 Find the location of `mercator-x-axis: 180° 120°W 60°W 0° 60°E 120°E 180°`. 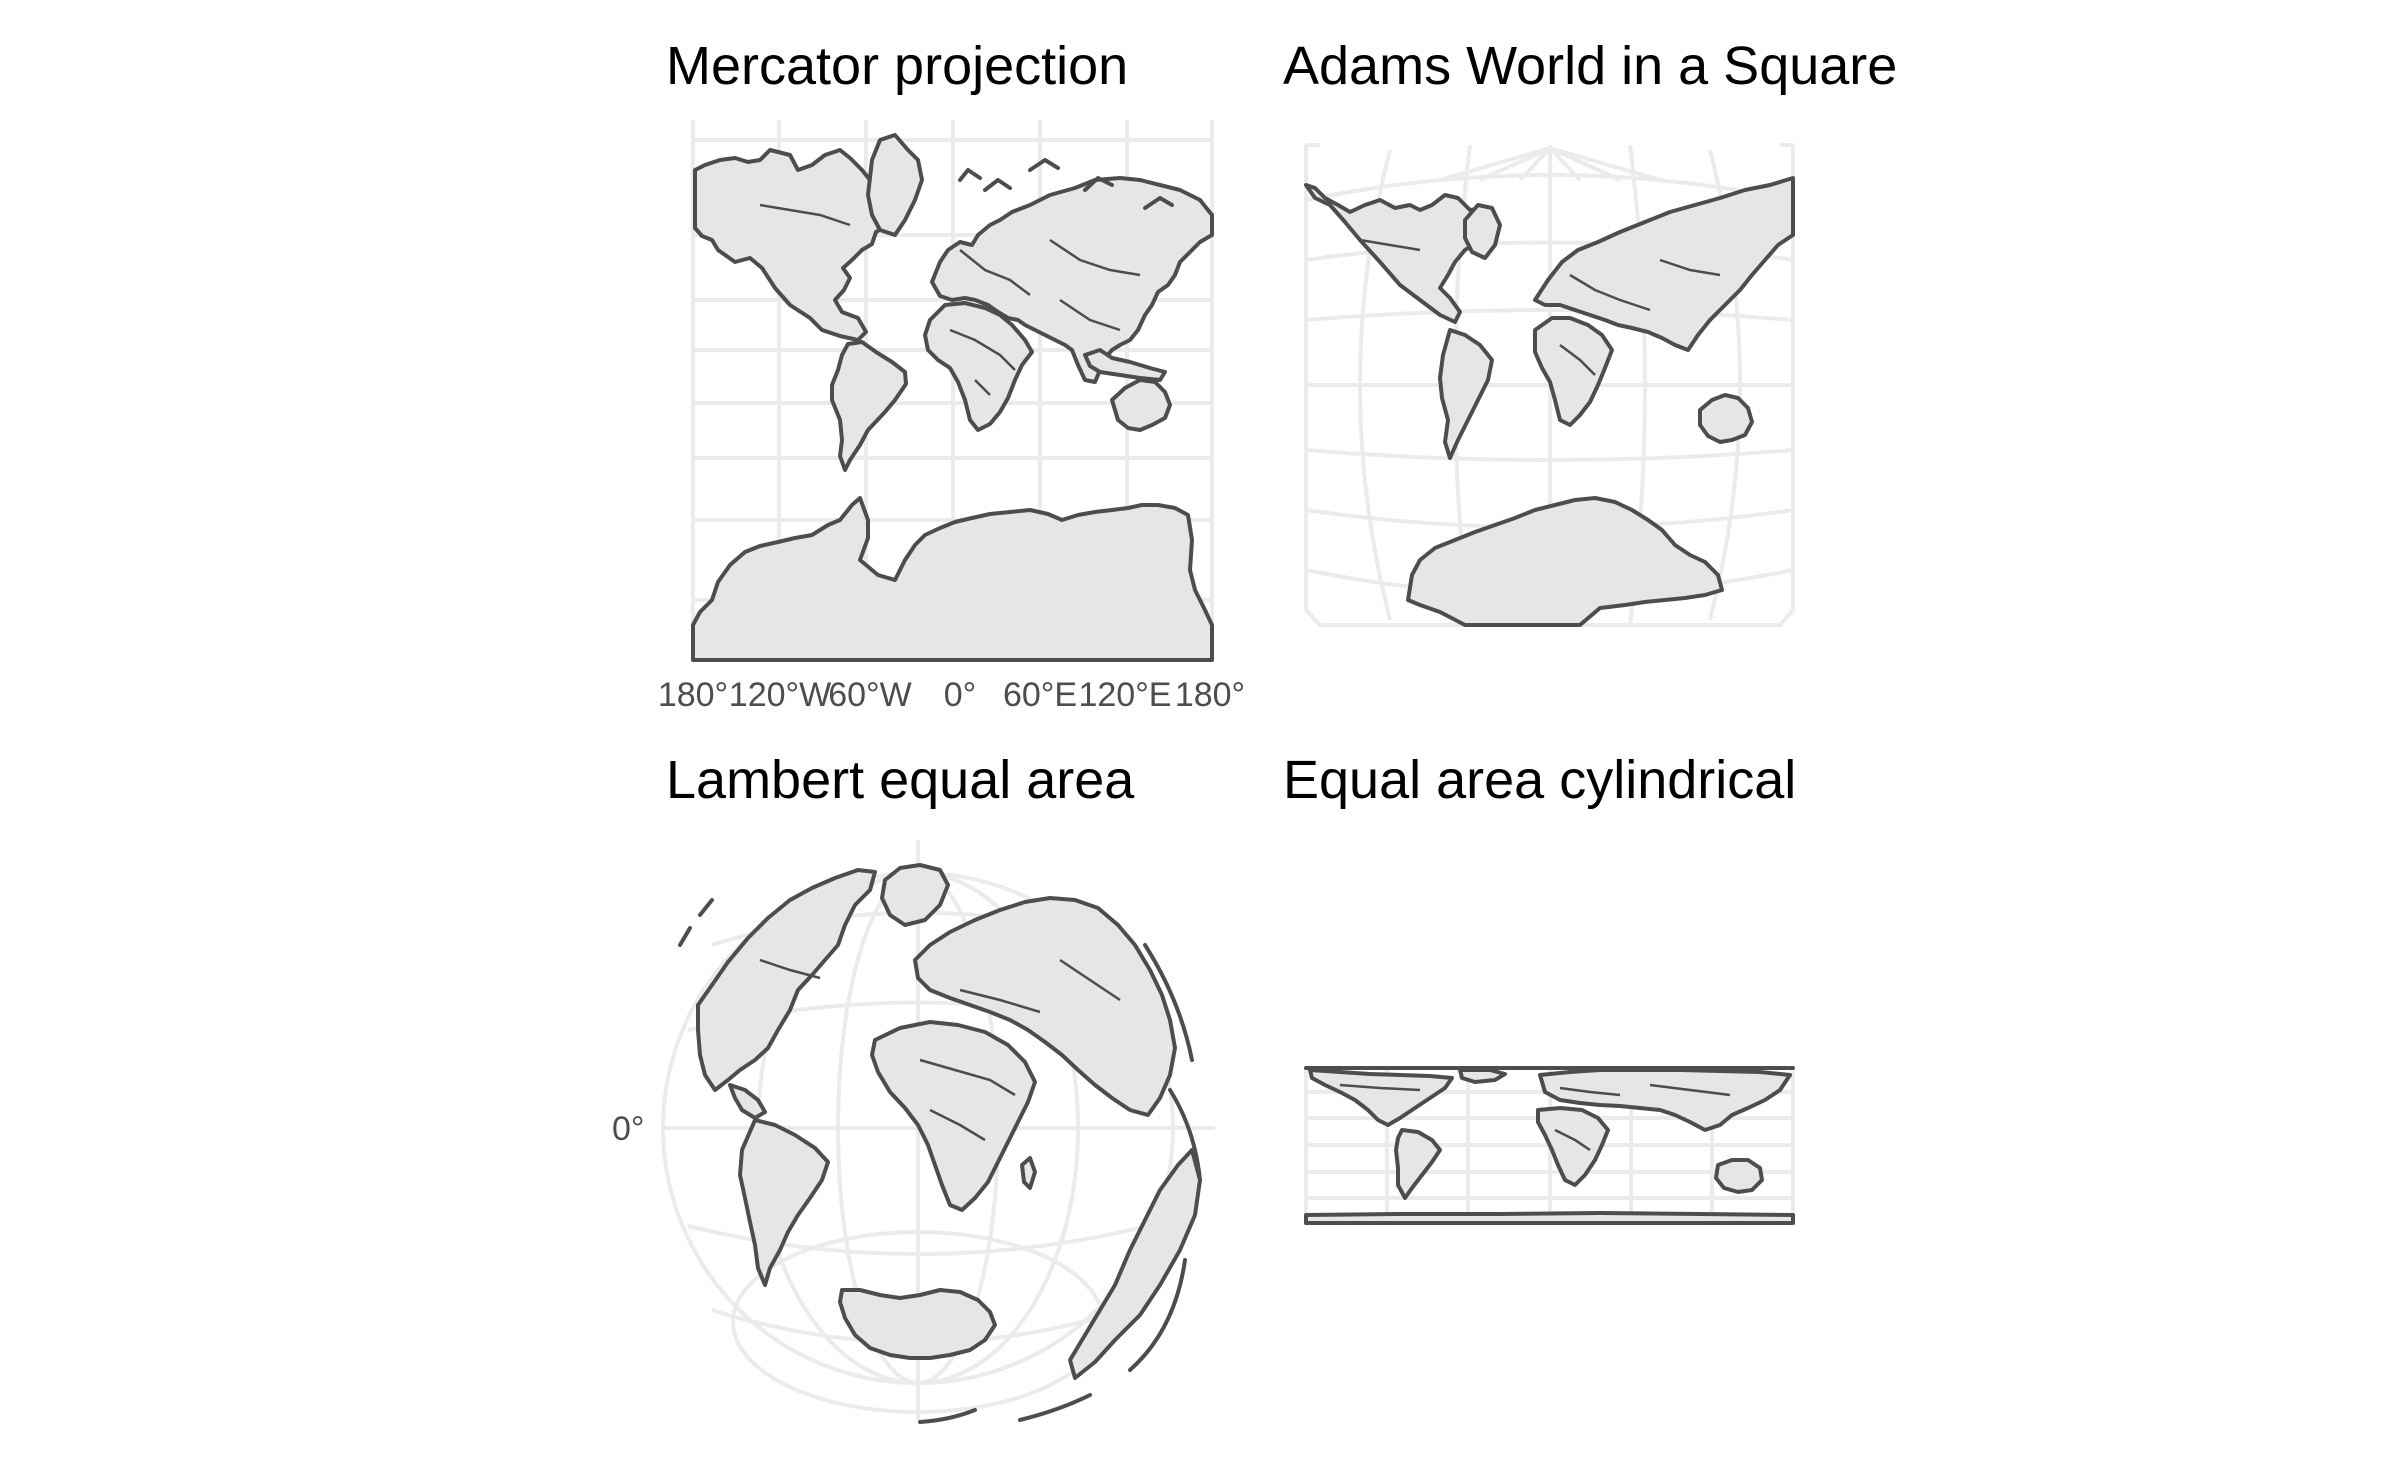

mercator-x-axis: 180° 120°W 60°W 0° 60°E 120°E 180° is located at coordinates (951, 695).